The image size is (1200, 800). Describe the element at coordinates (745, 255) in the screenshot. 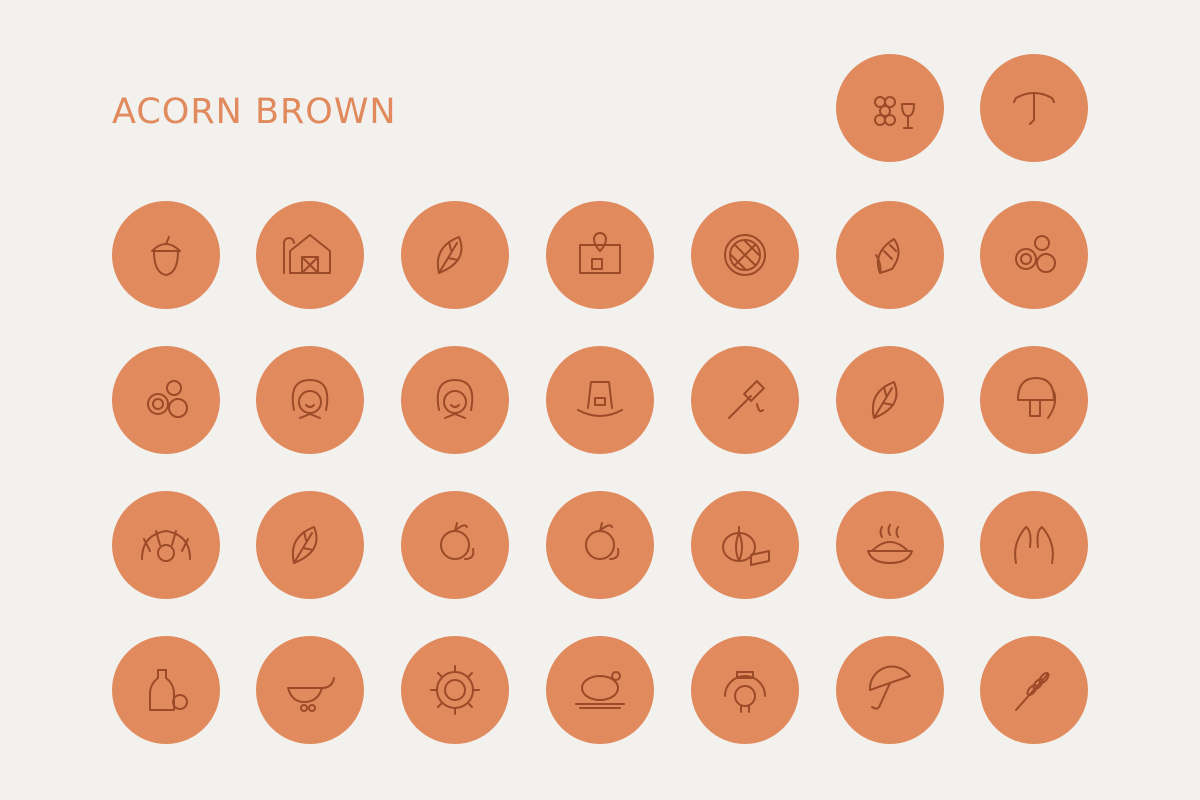

I see `icon` at that location.